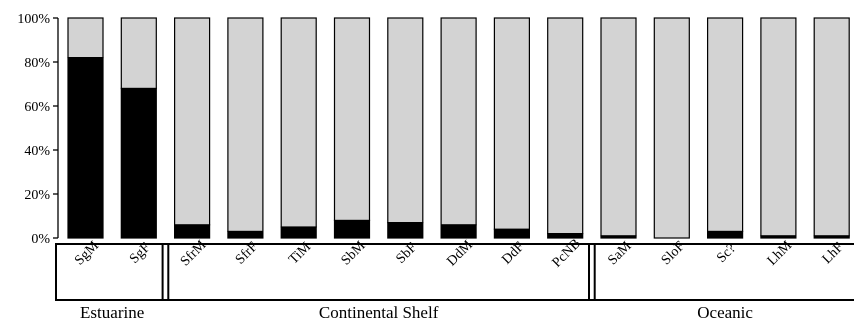 The image size is (854, 325). What do you see at coordinates (194, 253) in the screenshot?
I see `x-tick-label: SfrM` at bounding box center [194, 253].